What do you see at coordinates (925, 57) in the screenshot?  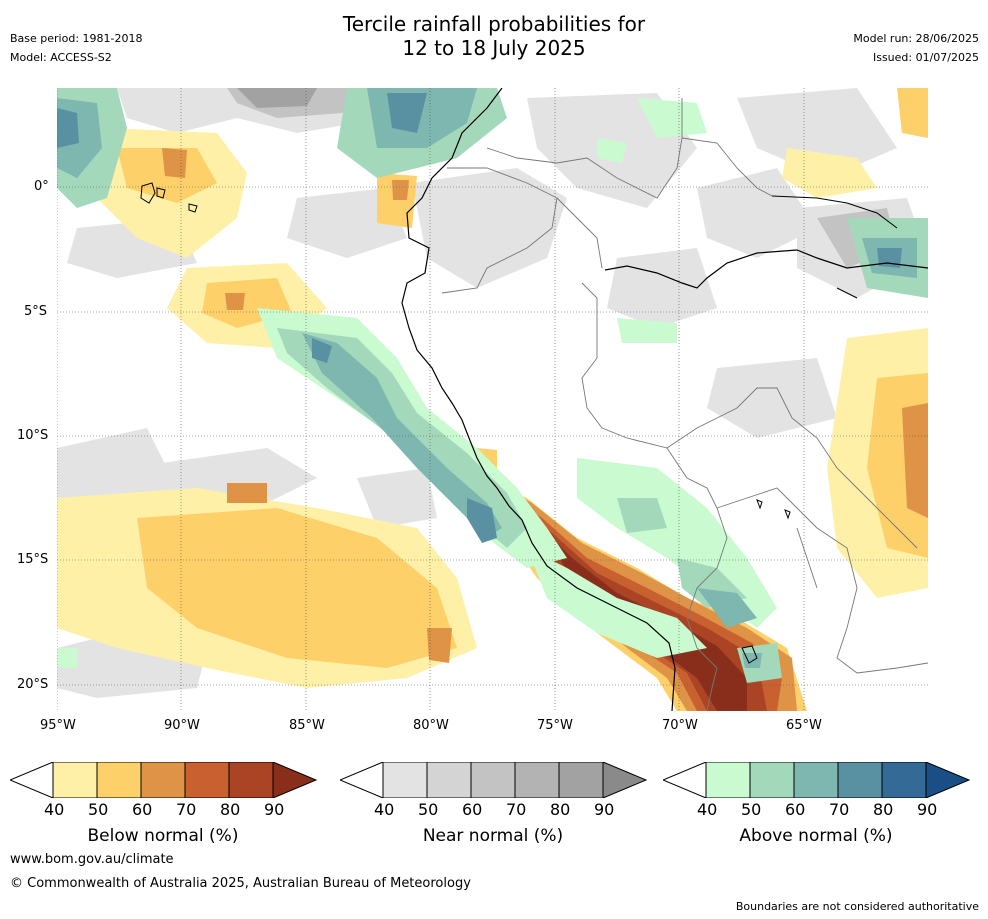 I see `issued-date: Issued: 01/07/2025` at bounding box center [925, 57].